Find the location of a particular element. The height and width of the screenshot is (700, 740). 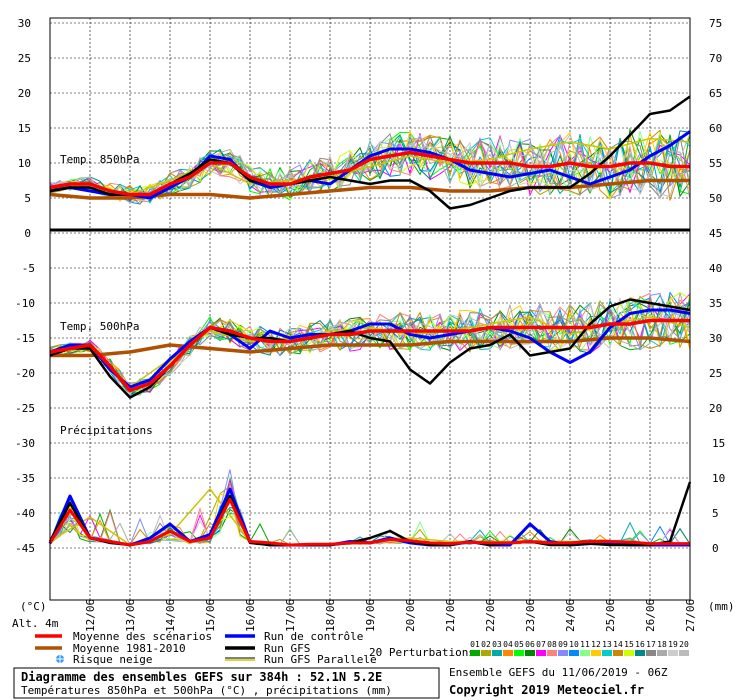

date-label: 14/06 is located at coordinates (170, 615).